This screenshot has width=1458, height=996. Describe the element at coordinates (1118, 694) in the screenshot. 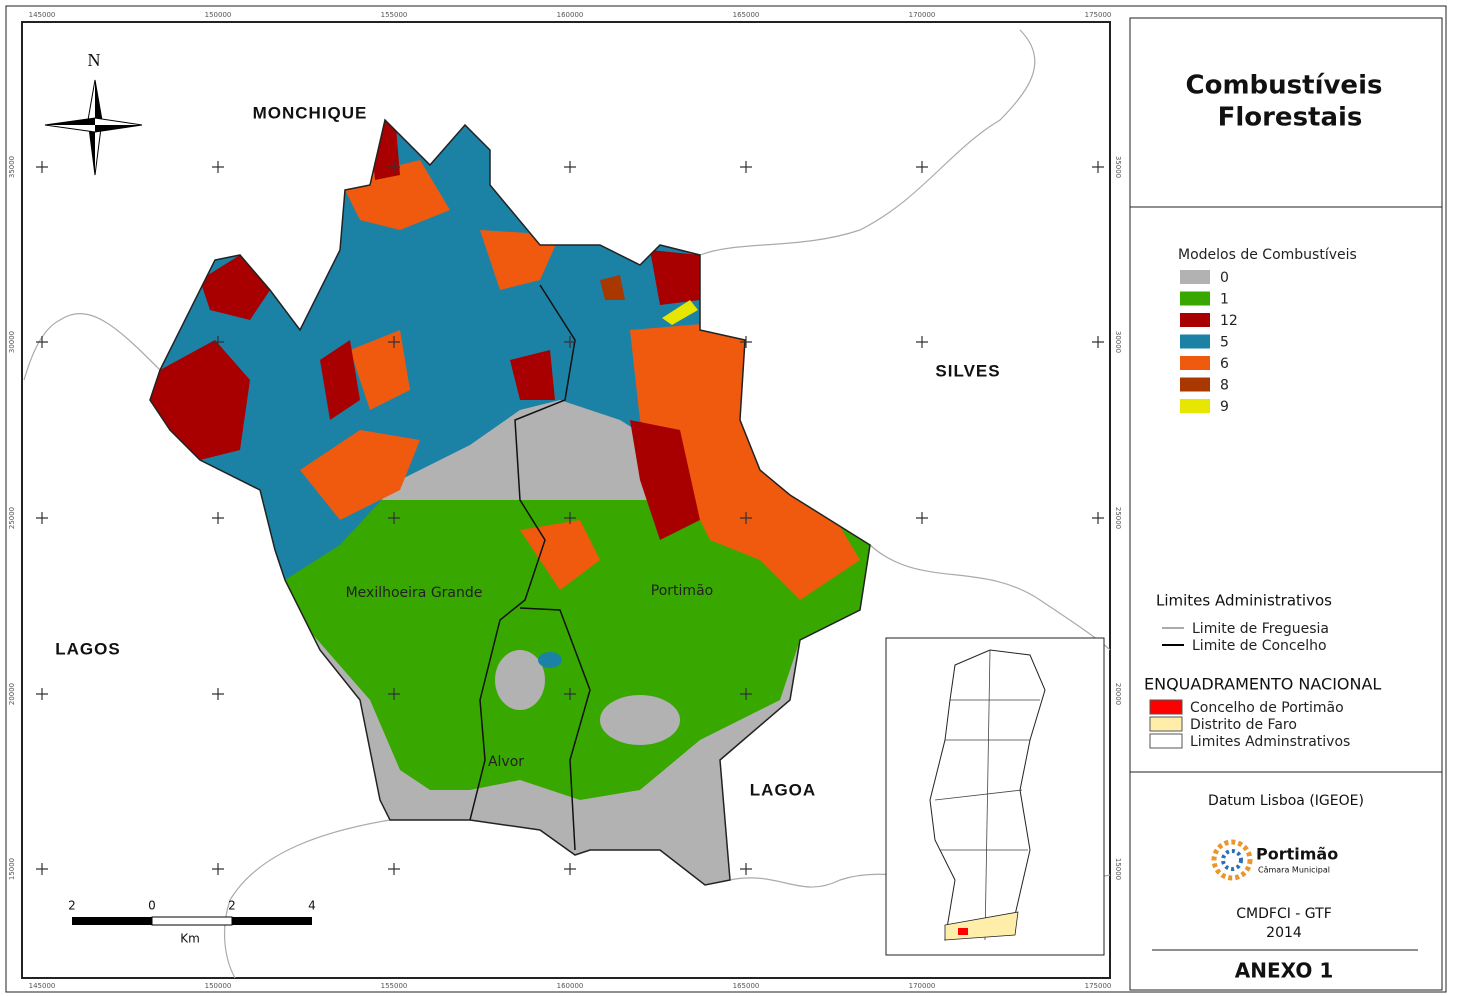

I see `y-coord-label: 20000` at that location.